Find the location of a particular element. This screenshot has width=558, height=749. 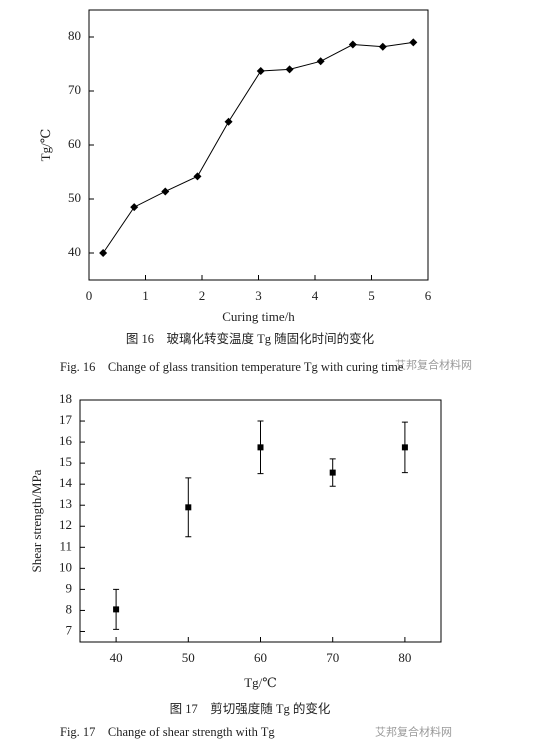

x-tick-label: 40 is located at coordinates (116, 657).